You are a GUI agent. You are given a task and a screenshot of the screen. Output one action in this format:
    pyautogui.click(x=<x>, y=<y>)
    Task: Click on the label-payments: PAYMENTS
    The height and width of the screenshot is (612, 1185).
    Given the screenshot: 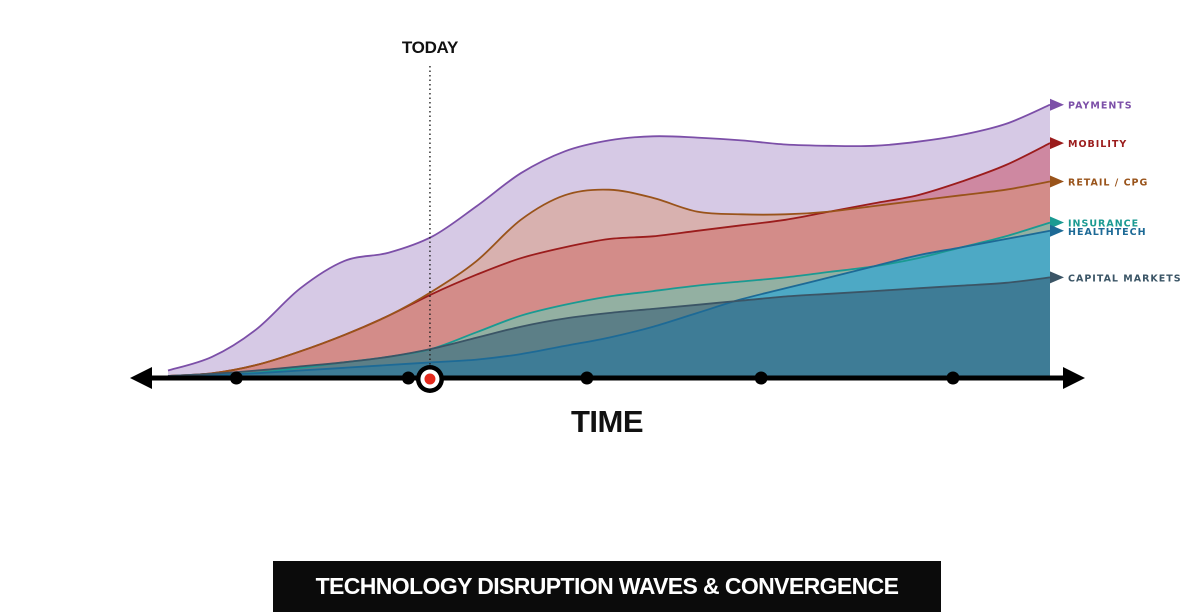 What is the action you would take?
    pyautogui.click(x=1100, y=106)
    